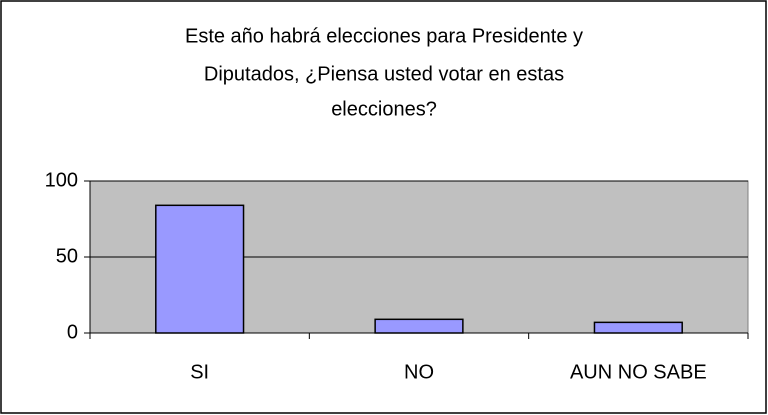  I want to click on x-tick-label: AUN NO SABE, so click(638, 372).